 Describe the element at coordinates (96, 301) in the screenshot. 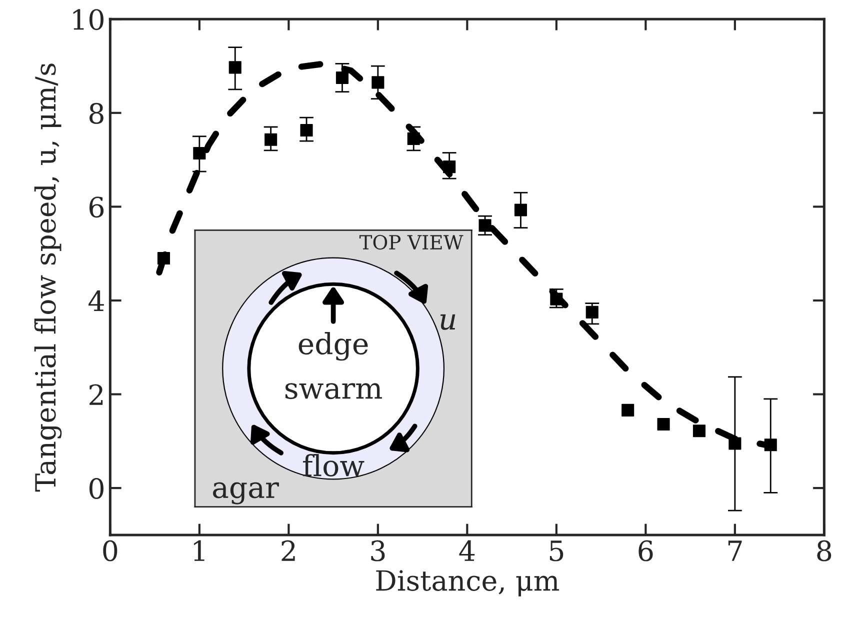

I see `y-tick-label: 4` at that location.